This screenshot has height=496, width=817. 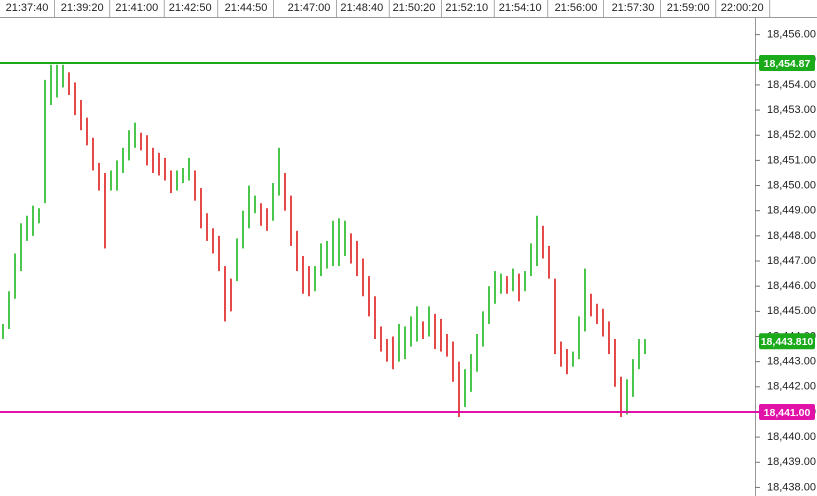 What do you see at coordinates (576, 8) in the screenshot?
I see `x-tick-label: 21:56:00` at bounding box center [576, 8].